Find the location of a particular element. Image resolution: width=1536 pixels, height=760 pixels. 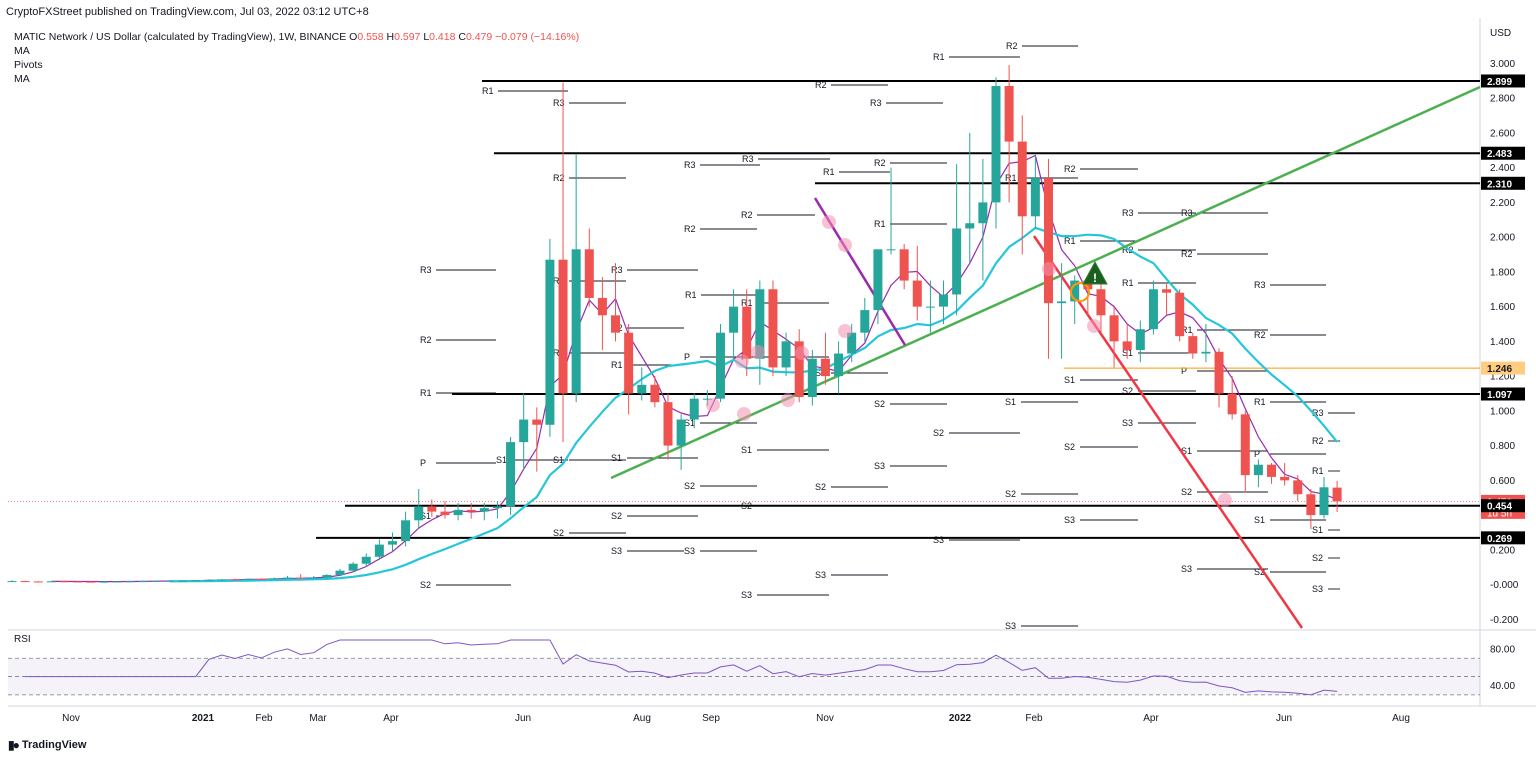

price-tag-label: 1.097 is located at coordinates (1499, 395).